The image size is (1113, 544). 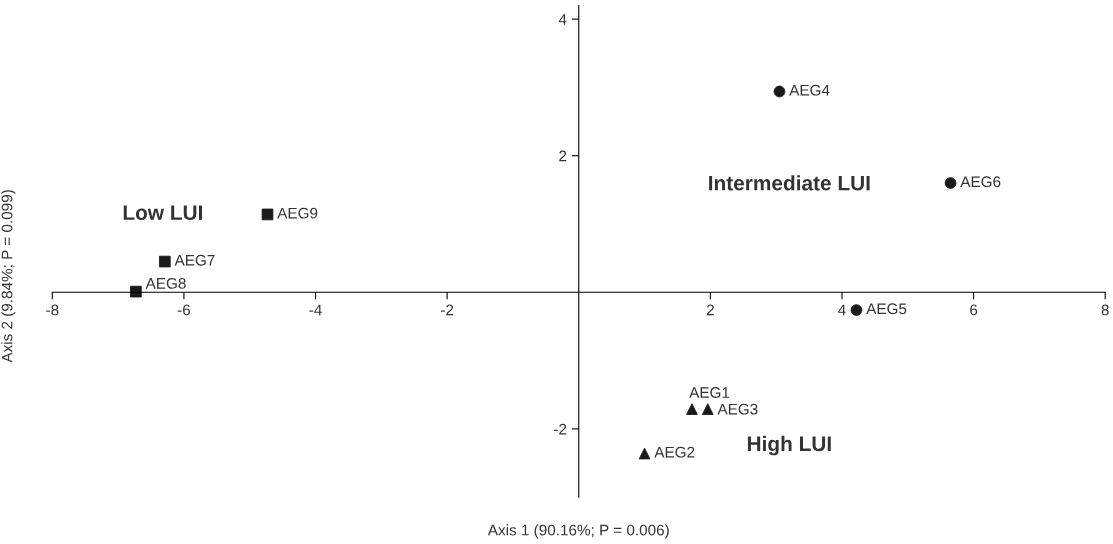 I want to click on data-label: AEG3, so click(x=737, y=409).